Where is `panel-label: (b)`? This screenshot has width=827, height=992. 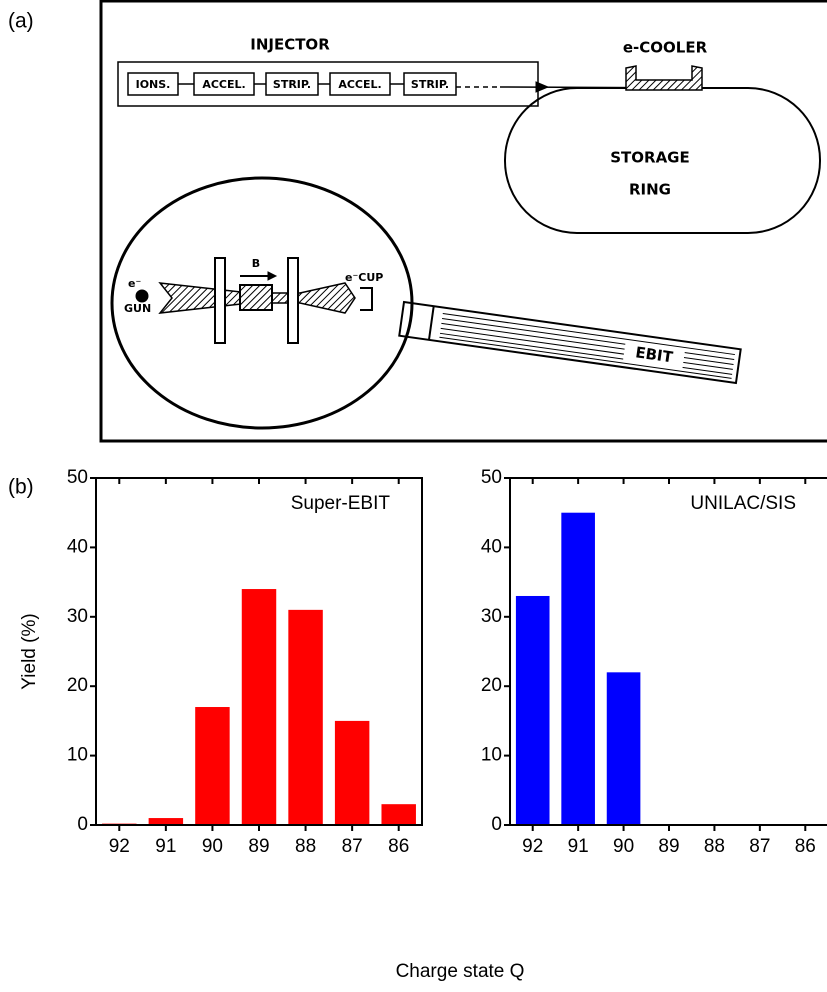
panel-label: (b) is located at coordinates (21, 487).